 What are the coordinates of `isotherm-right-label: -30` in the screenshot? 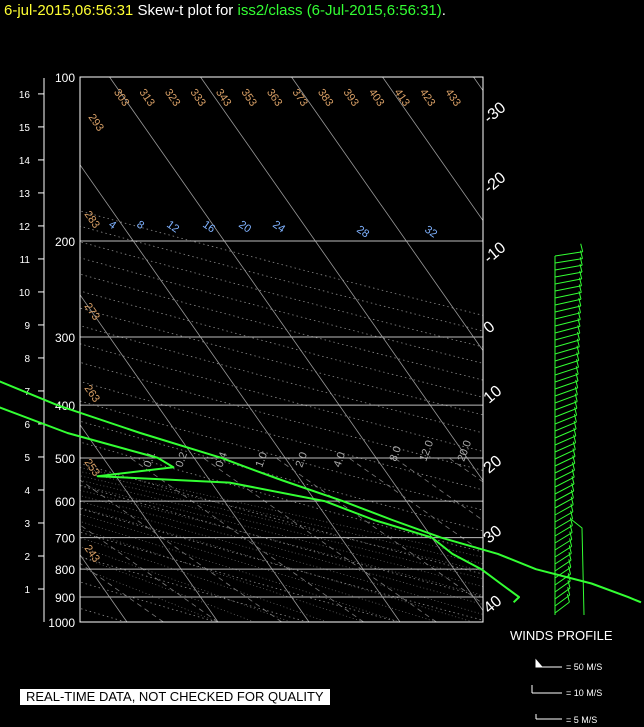 It's located at (495, 113).